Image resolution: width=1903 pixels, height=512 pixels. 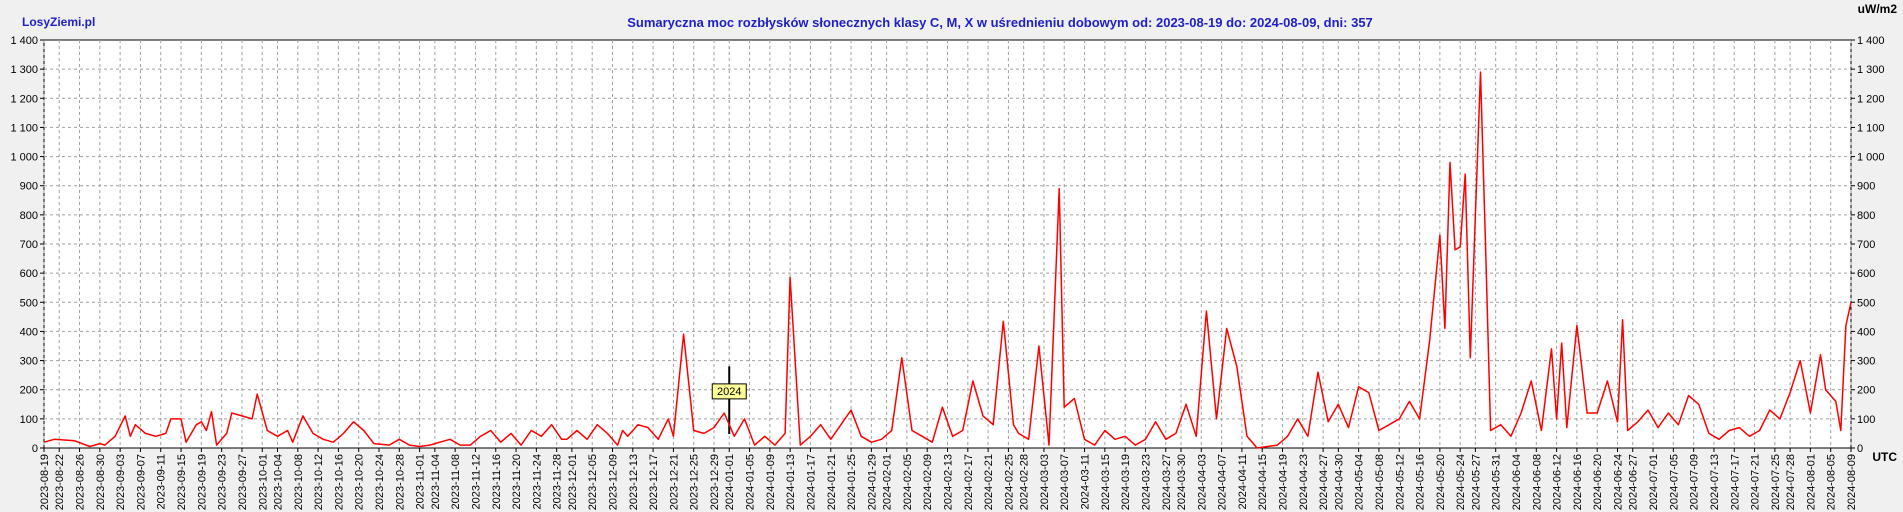 I want to click on unit-label: uW/m2, so click(x=1878, y=9).